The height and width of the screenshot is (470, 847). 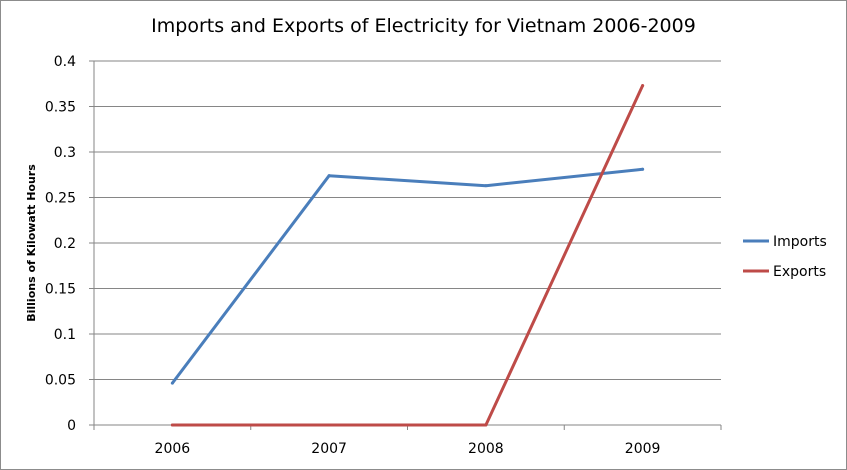 I want to click on legend-label-exports: Exports, so click(x=799, y=272).